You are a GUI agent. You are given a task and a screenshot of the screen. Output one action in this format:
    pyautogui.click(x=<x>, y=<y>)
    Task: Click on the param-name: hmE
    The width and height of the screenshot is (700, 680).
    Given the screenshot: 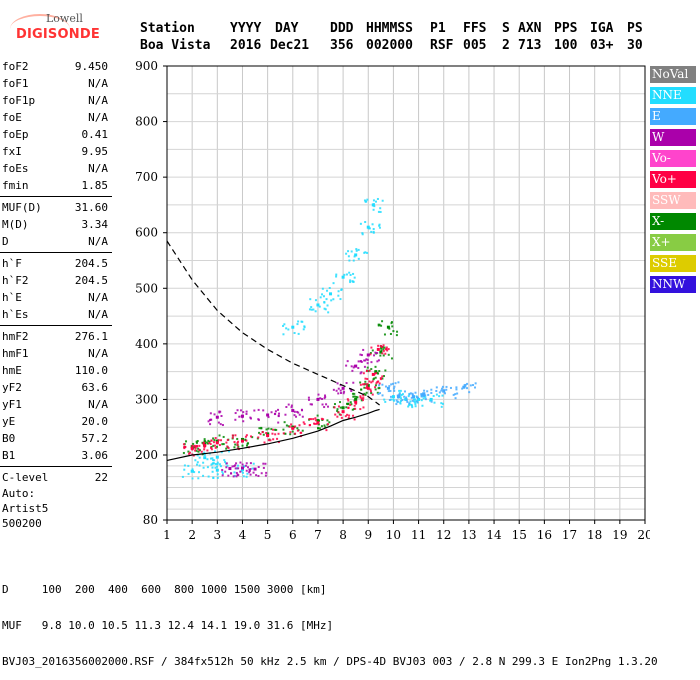 What is the action you would take?
    pyautogui.click(x=12, y=370)
    